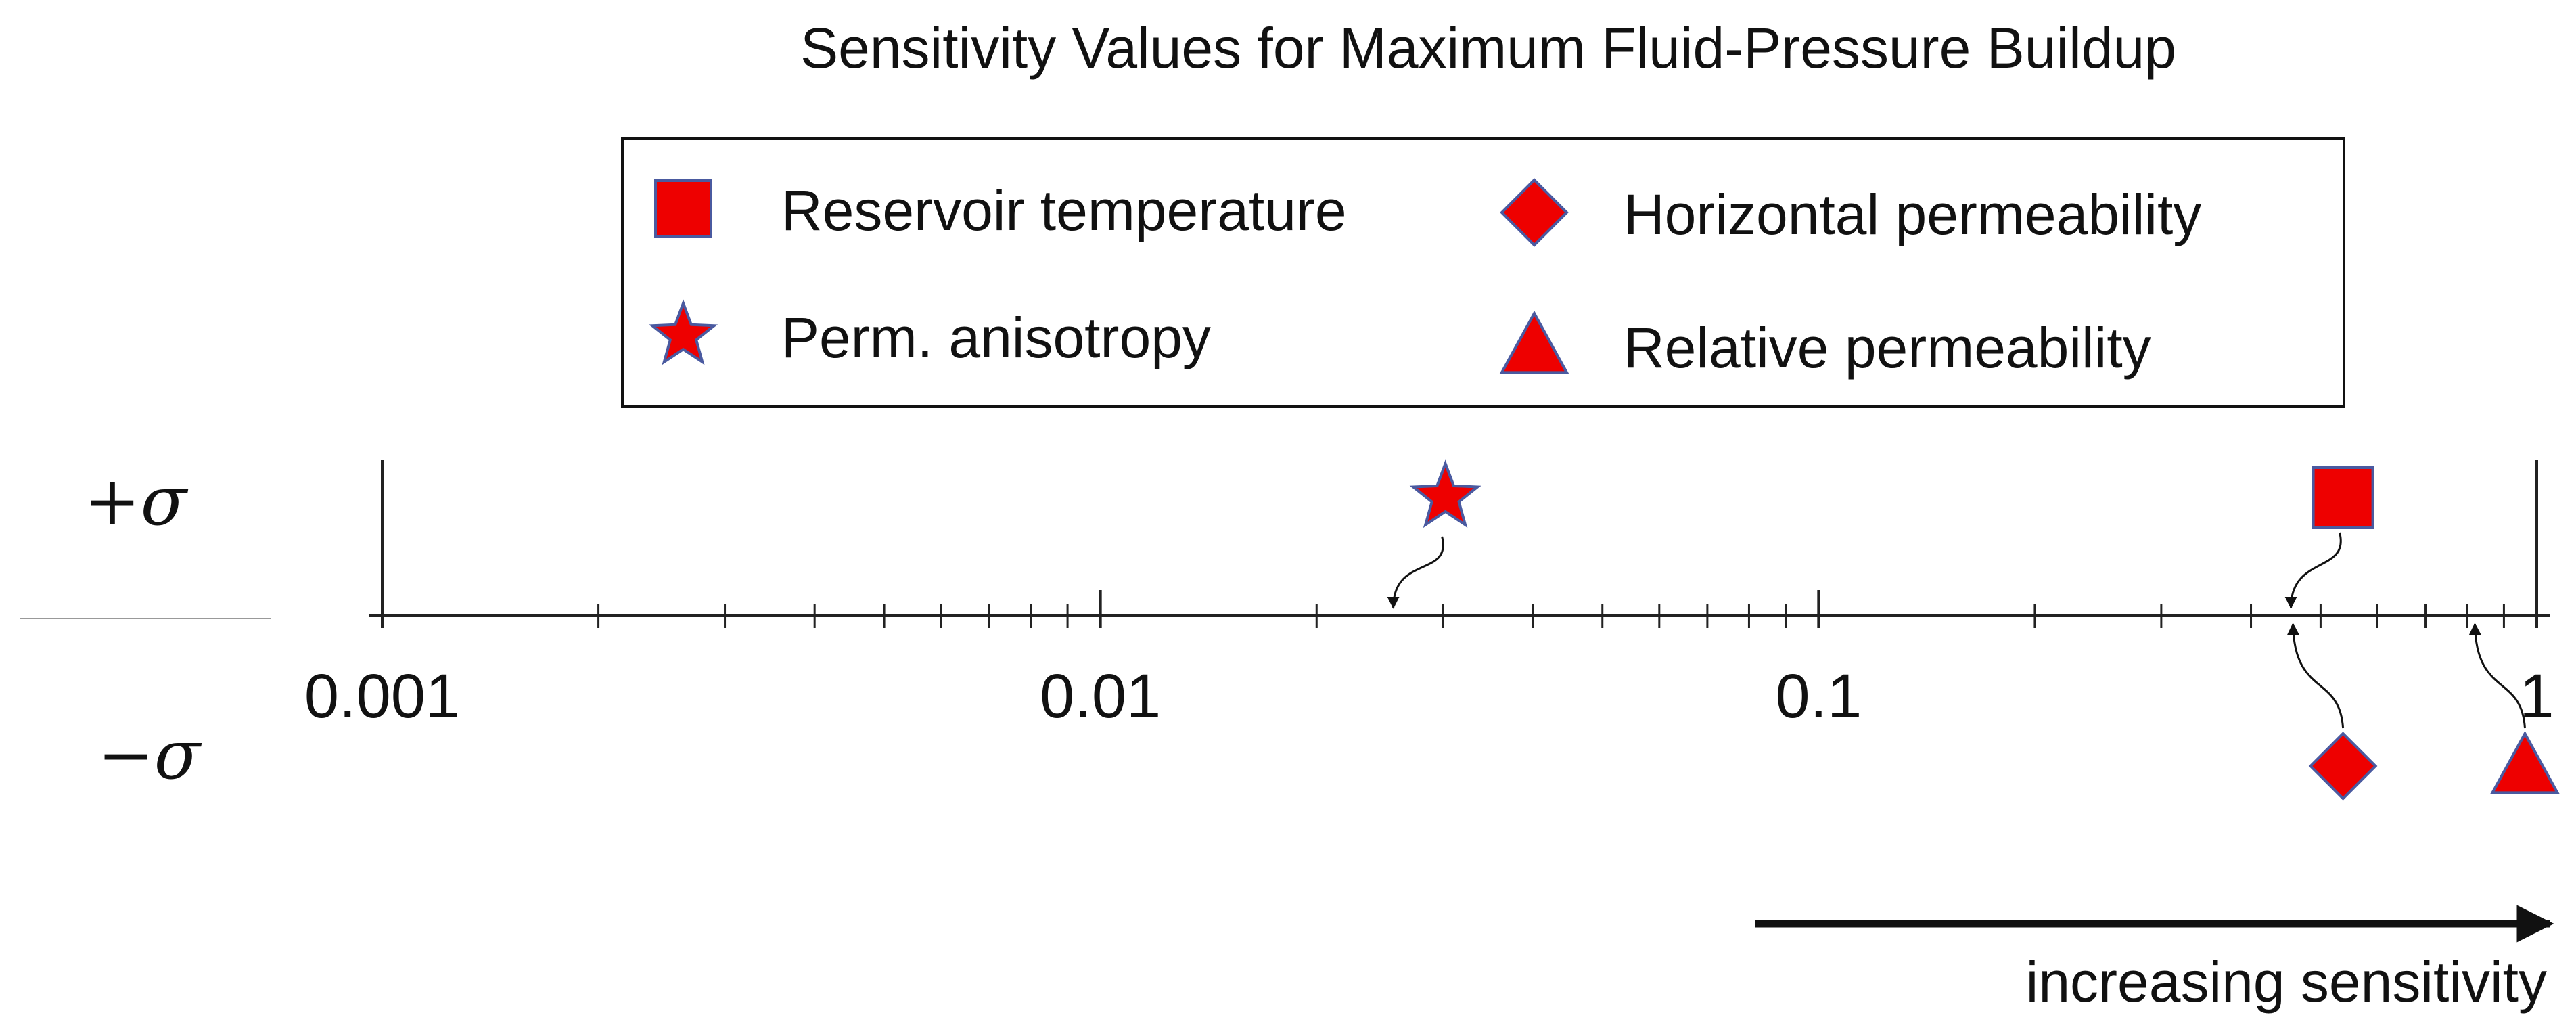 The image size is (2576, 1034). What do you see at coordinates (1100, 696) in the screenshot?
I see `x-tick-label: 0.01` at bounding box center [1100, 696].